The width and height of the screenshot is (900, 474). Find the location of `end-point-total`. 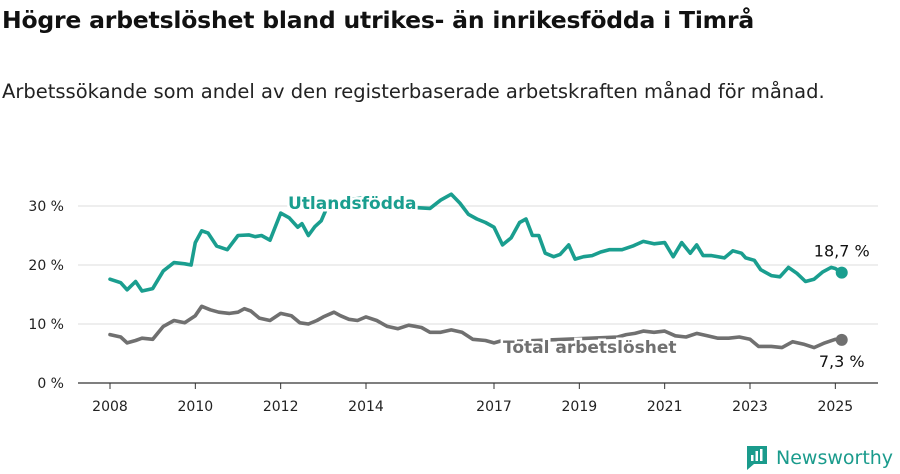

end-point-total is located at coordinates (841, 339).